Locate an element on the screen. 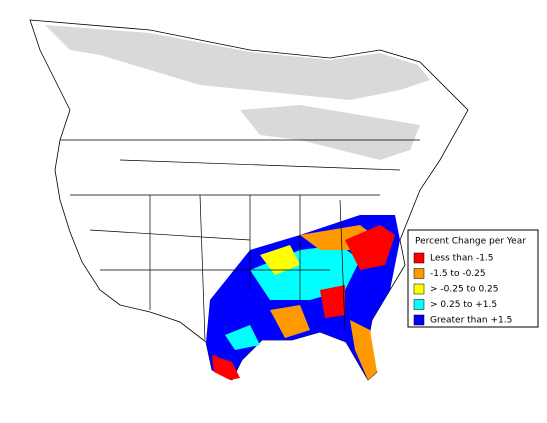 The height and width of the screenshot is (423, 547). legend-label: -1.5 to -0.25 is located at coordinates (458, 274).